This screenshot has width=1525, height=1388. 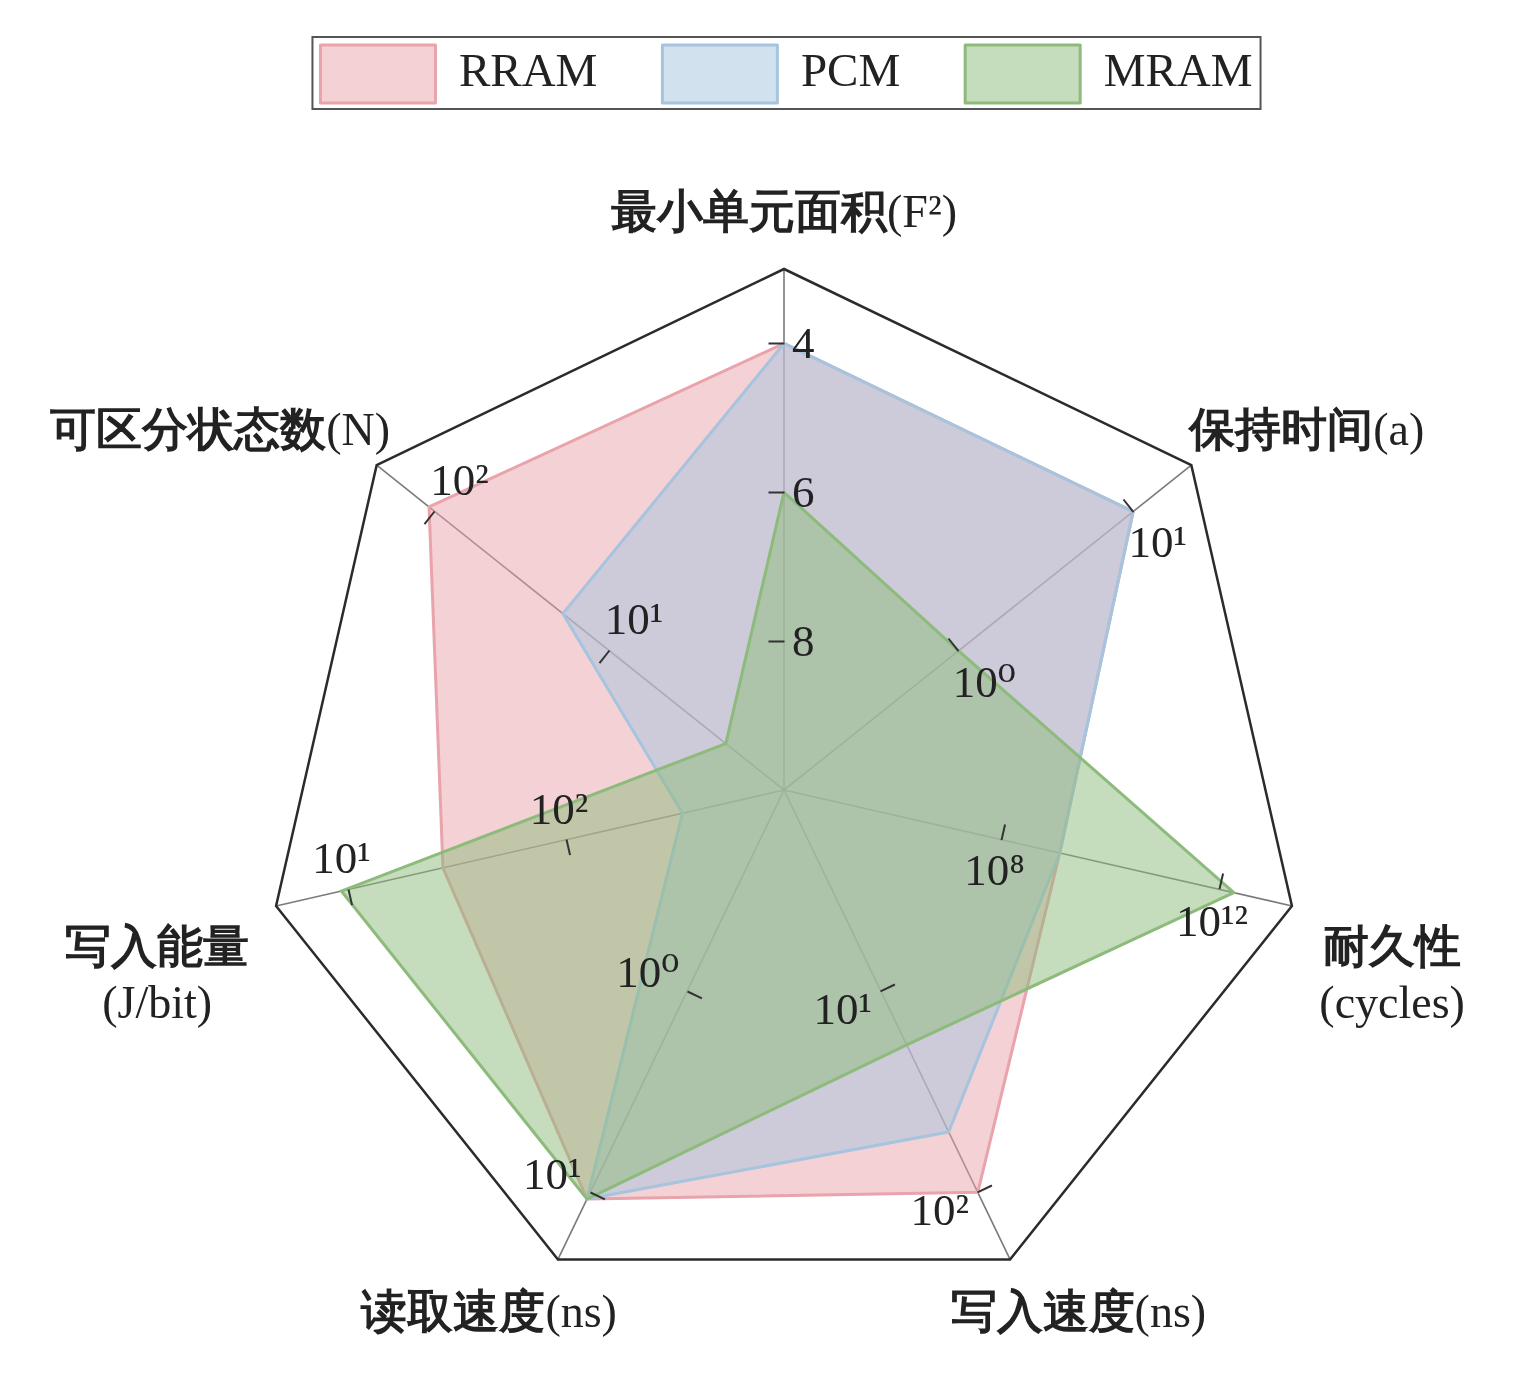 What do you see at coordinates (528, 70) in the screenshot?
I see `legend-label: RRAM` at bounding box center [528, 70].